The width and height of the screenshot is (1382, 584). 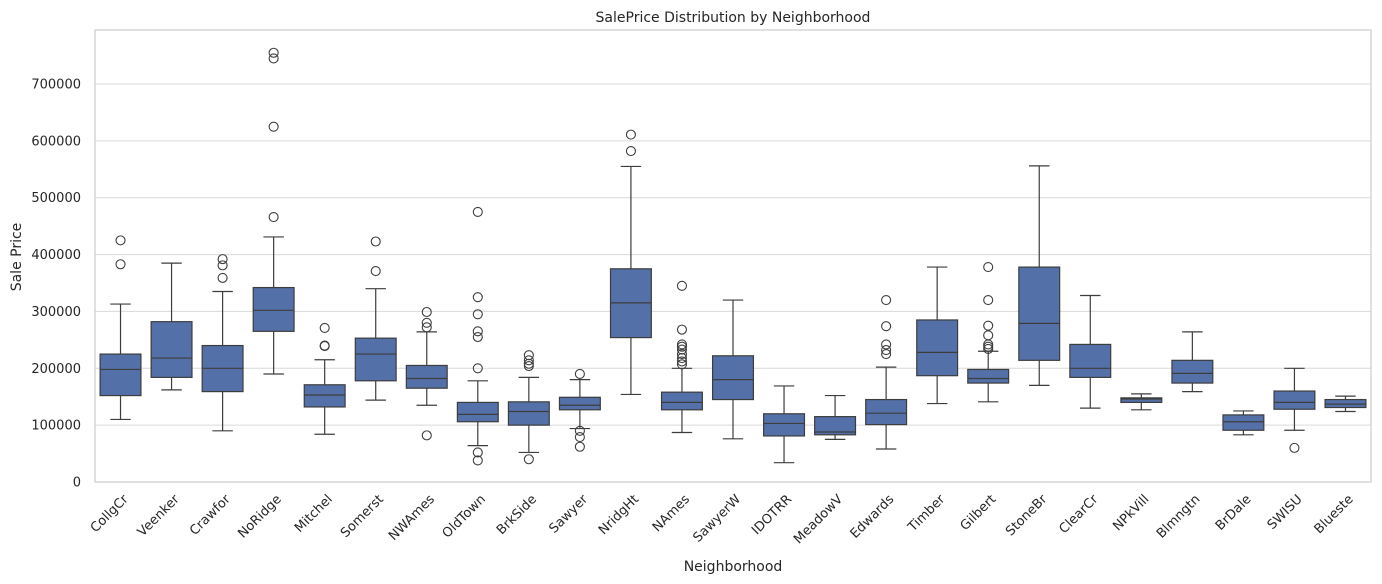 What do you see at coordinates (56, 369) in the screenshot?
I see `y-tick-label: 200000` at bounding box center [56, 369].